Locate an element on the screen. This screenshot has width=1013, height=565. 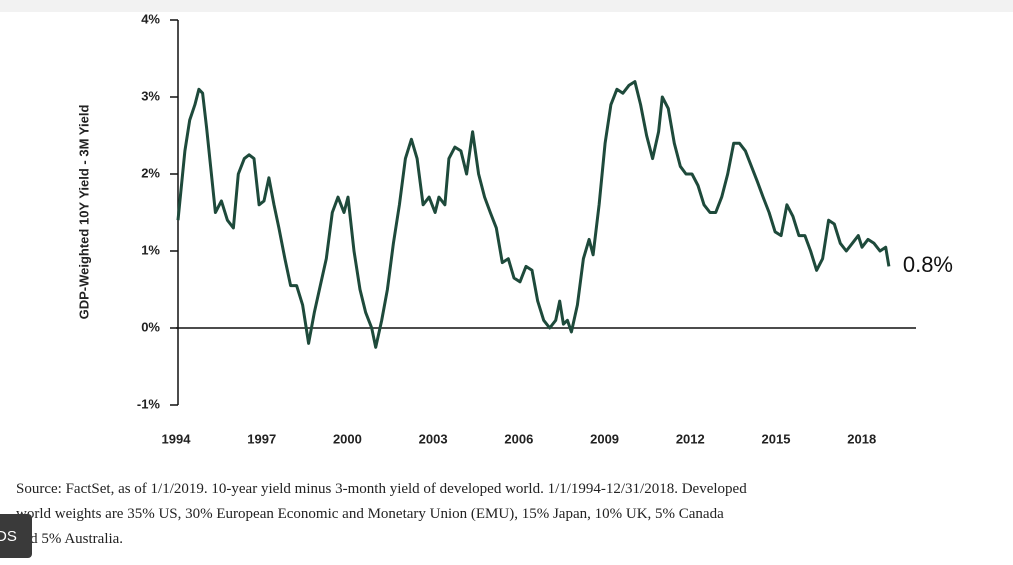
badge-text: DS is located at coordinates (8, 536).